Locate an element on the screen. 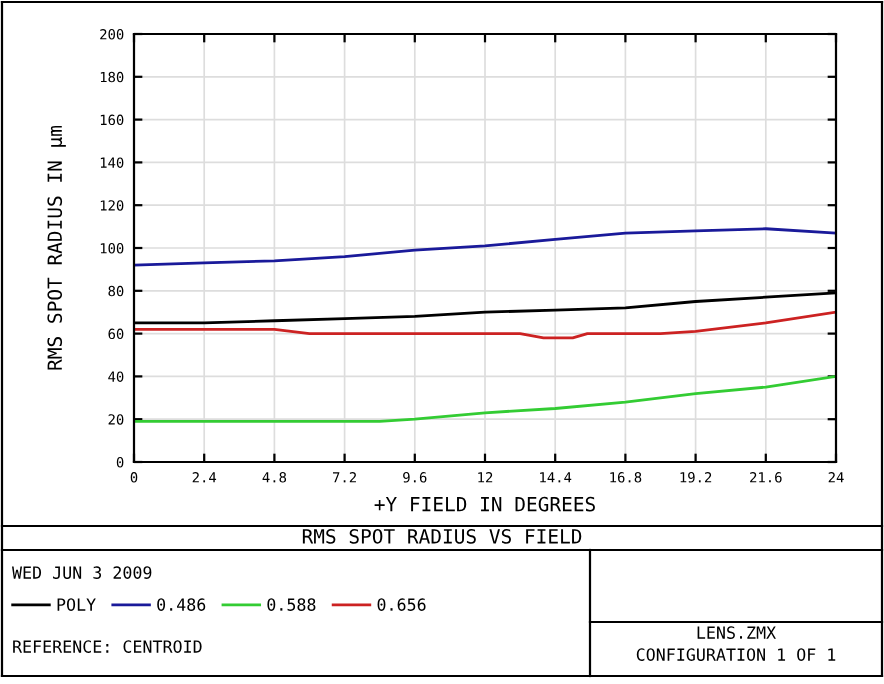  text: REFERENCE: CENTROID is located at coordinates (107, 646).